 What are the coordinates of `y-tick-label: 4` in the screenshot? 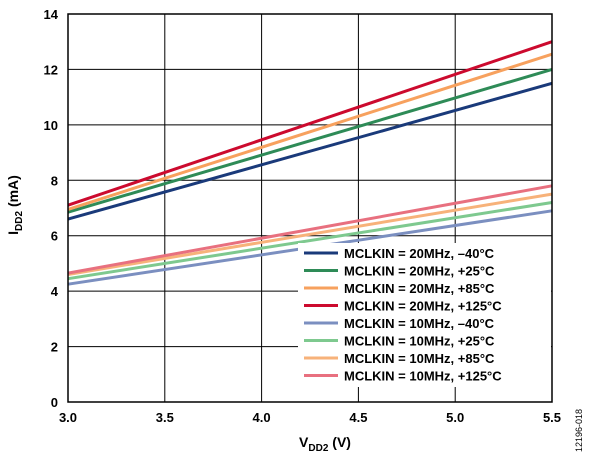 It's located at (55, 291).